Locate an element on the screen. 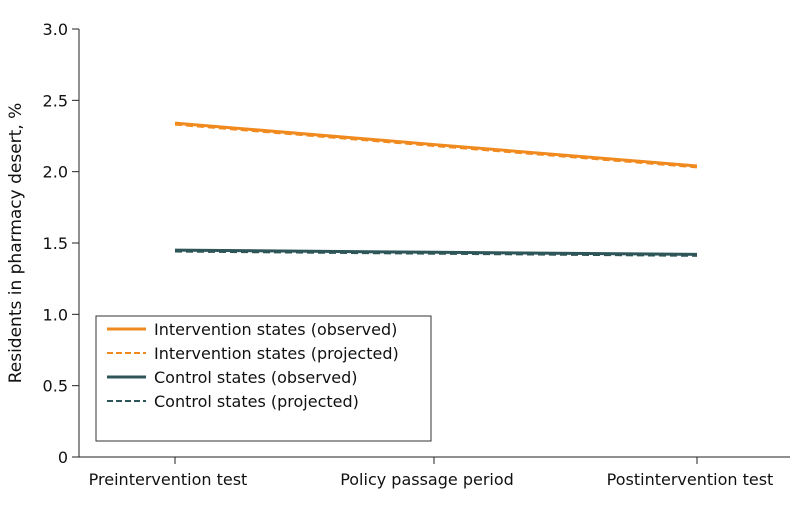  y-tick-label: 1.5 is located at coordinates (55, 243).